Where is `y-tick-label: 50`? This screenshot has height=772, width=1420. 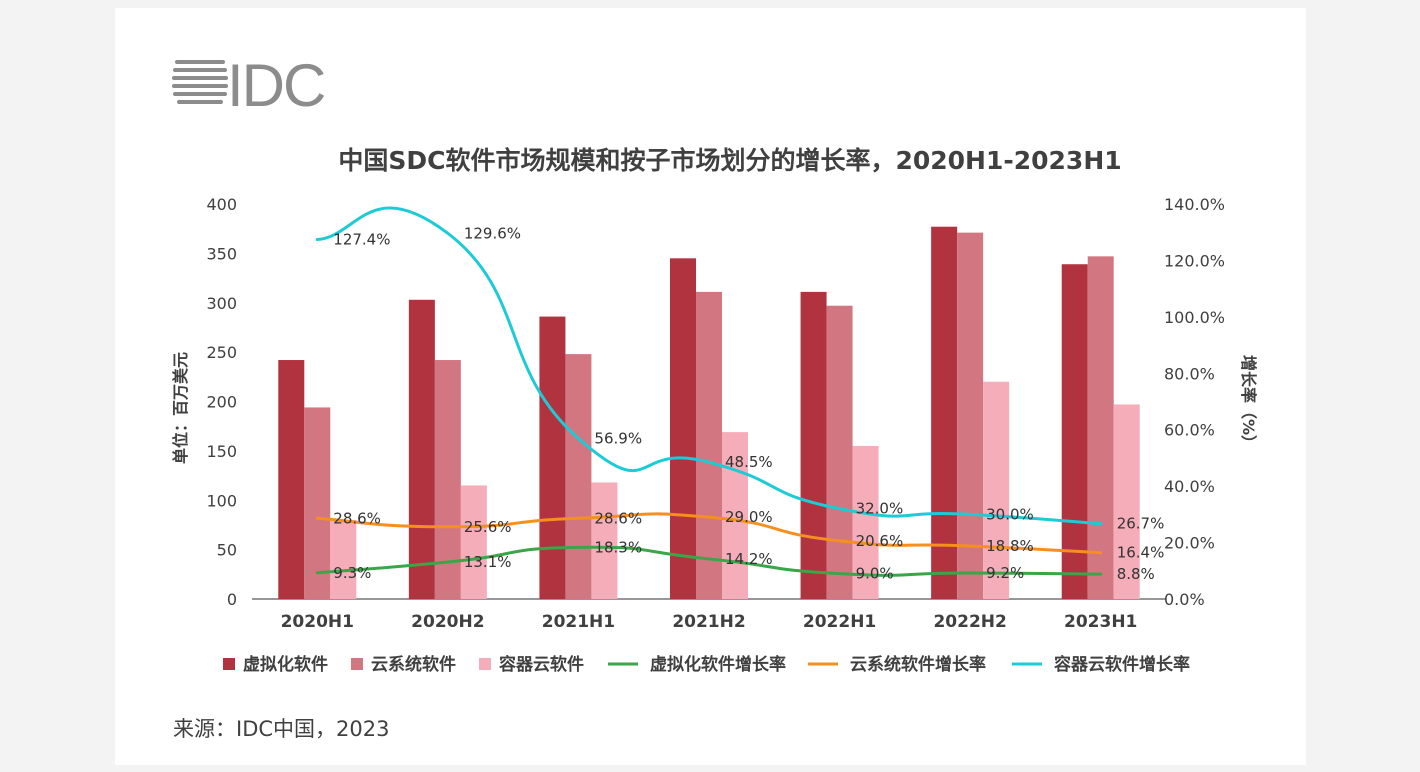
y-tick-label: 50 is located at coordinates (227, 550).